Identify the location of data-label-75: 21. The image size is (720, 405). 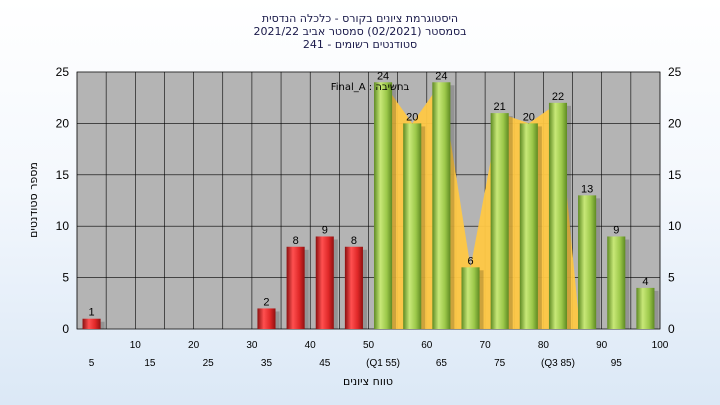
(500, 107).